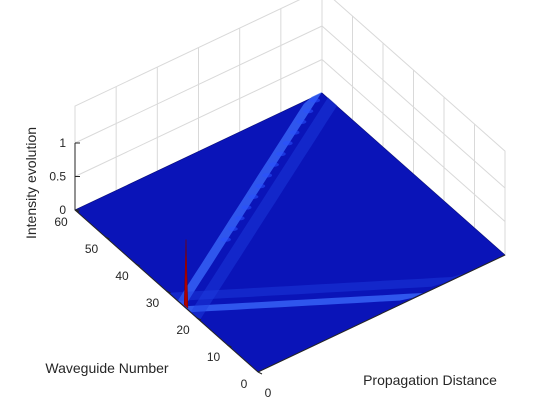 Image resolution: width=560 pixels, height=420 pixels. I want to click on y-axis-label: Waveguide Number, so click(107, 368).